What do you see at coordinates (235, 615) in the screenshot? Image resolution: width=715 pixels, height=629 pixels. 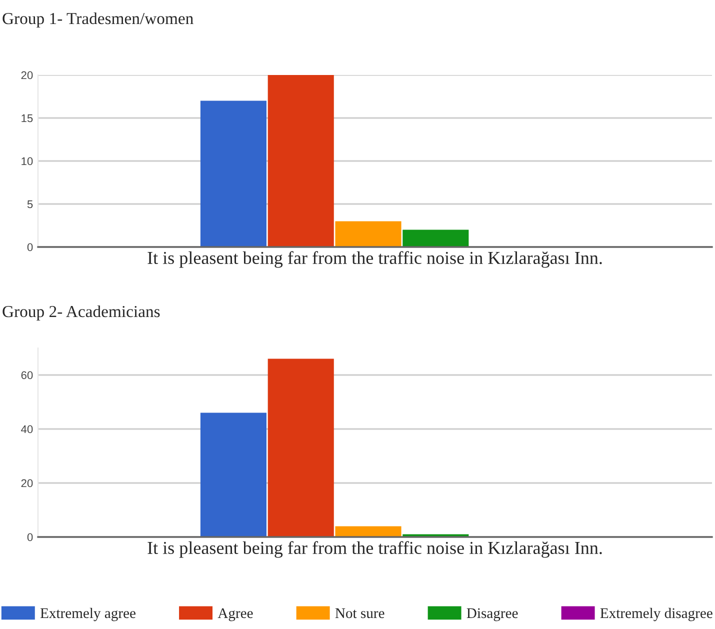 I see `legend-label: Agree` at bounding box center [235, 615].